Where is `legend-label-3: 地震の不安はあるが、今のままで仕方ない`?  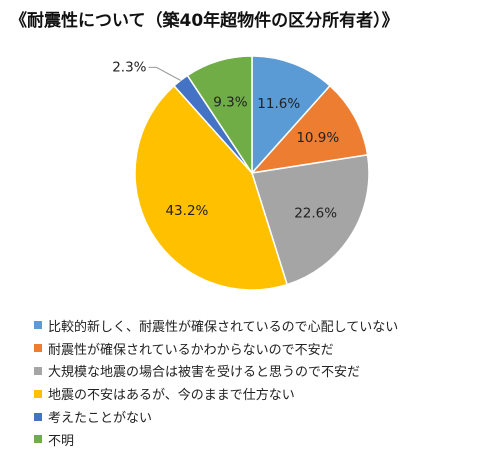
legend-label-3: 地震の不安はあるが、今のままで仕方ない is located at coordinates (171, 396).